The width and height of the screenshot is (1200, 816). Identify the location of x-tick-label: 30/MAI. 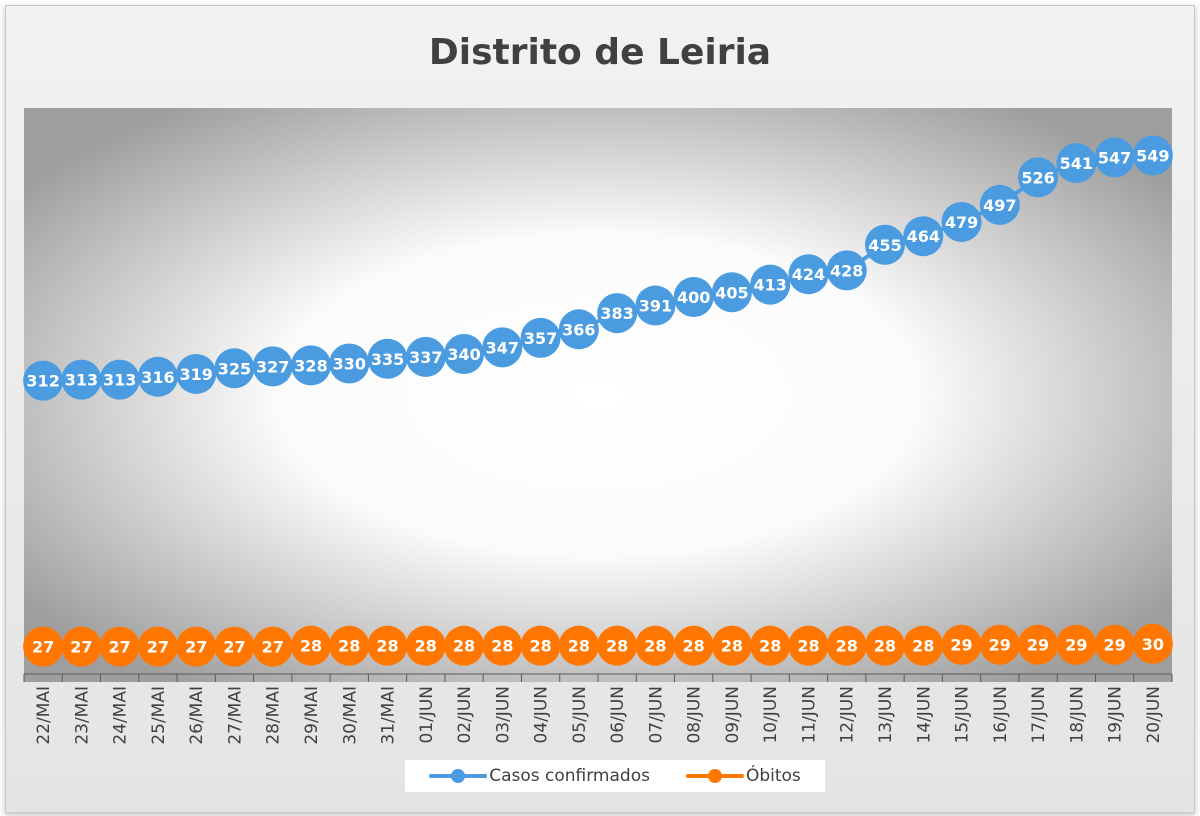
(350, 715).